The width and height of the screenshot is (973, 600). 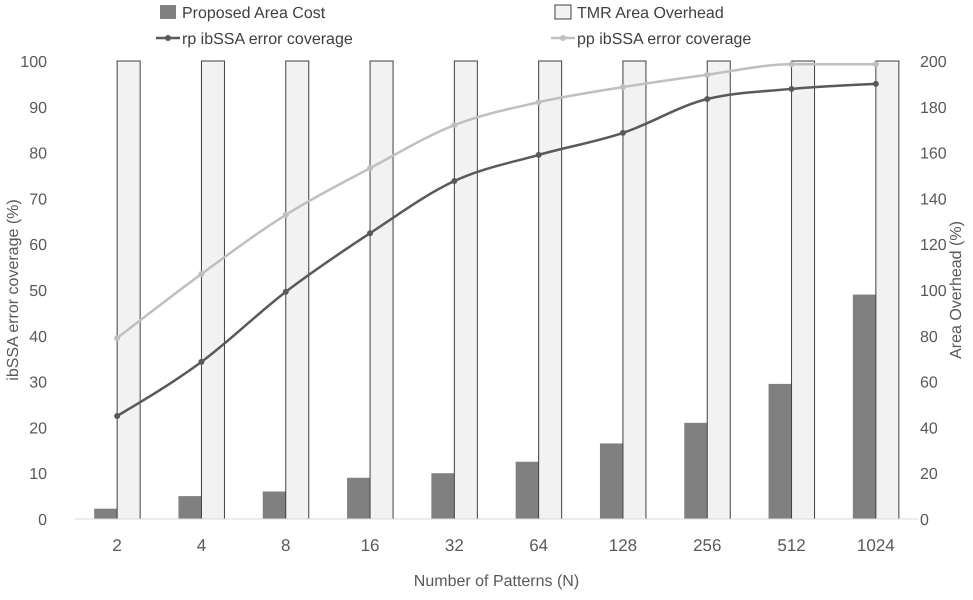 What do you see at coordinates (267, 39) in the screenshot?
I see `legend-label: rp ibSSA error coverage` at bounding box center [267, 39].